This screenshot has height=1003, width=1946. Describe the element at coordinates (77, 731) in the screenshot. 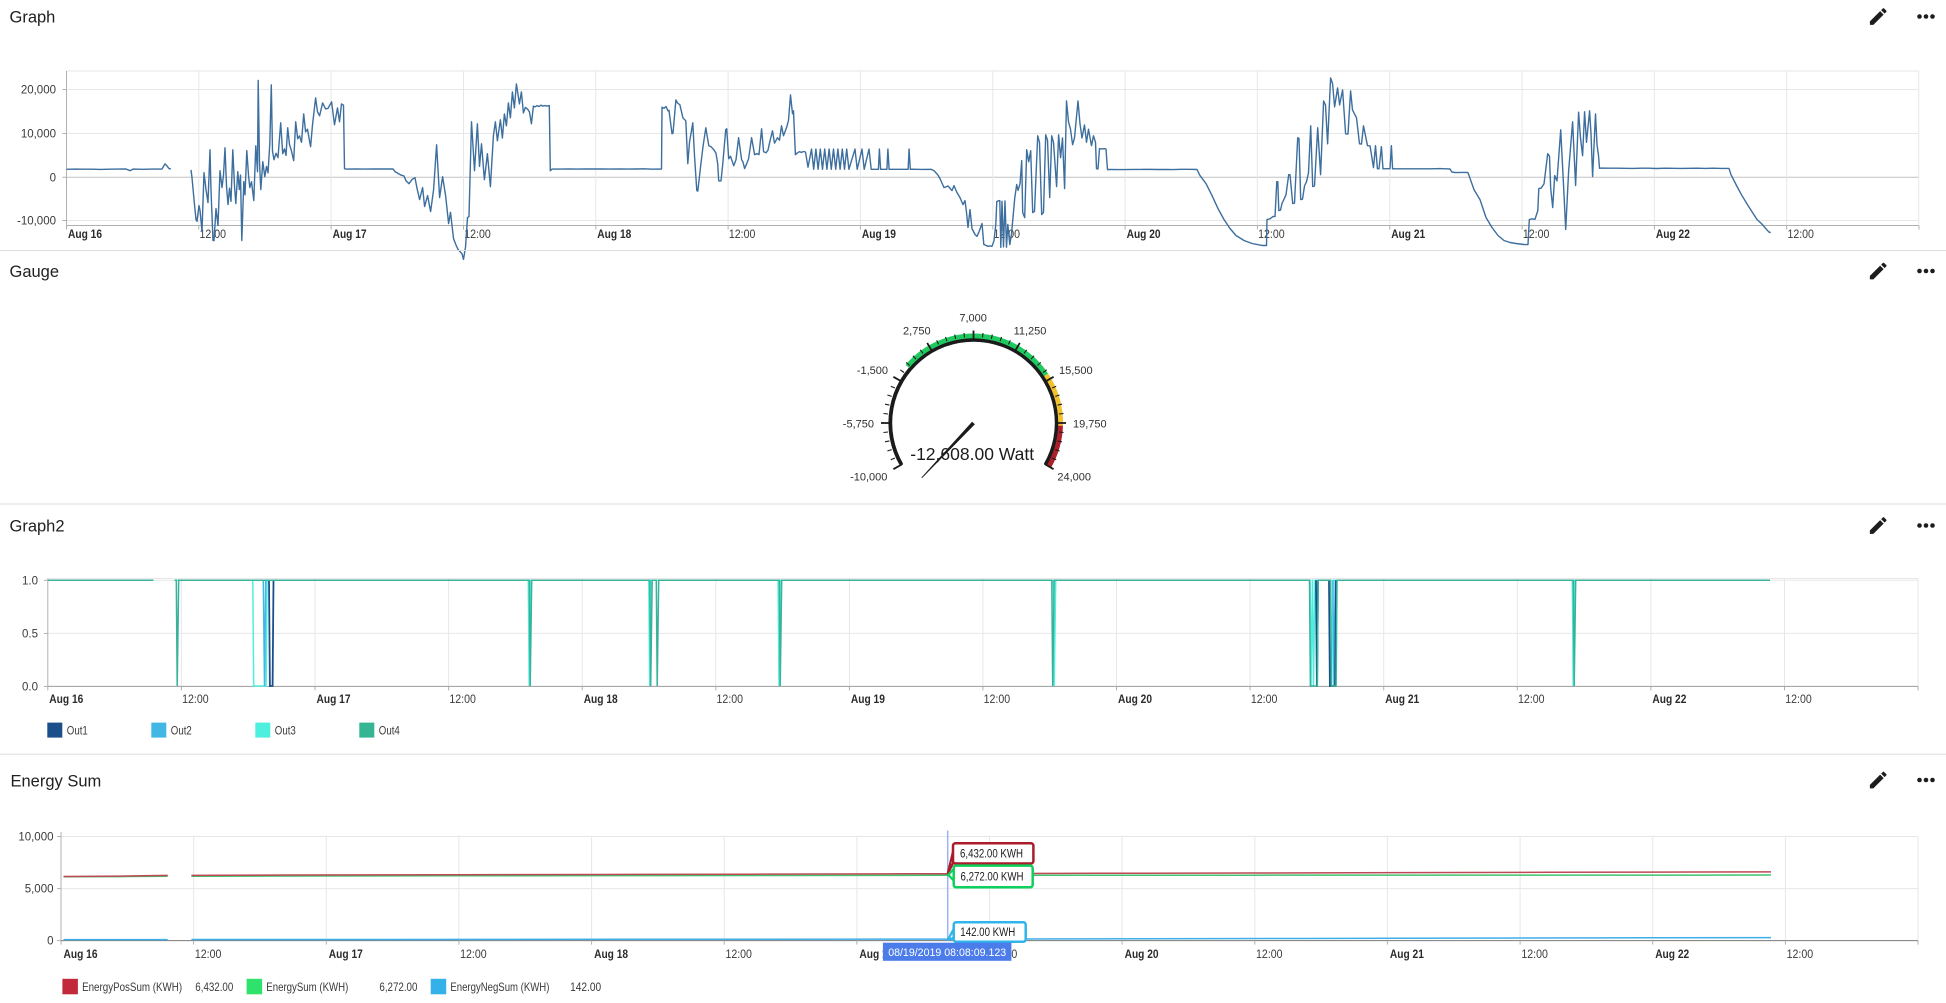

I see `svg-text: Out1` at that location.